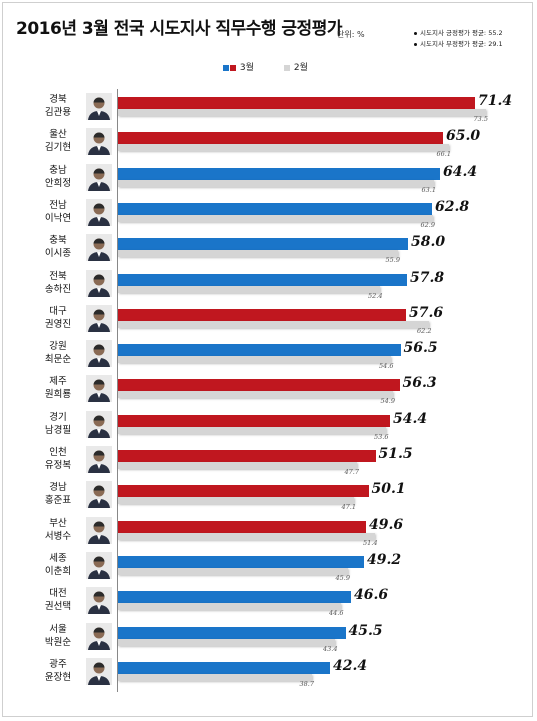 The image size is (537, 721). What do you see at coordinates (58, 148) in the screenshot?
I see `governor-name: 김기현` at bounding box center [58, 148].